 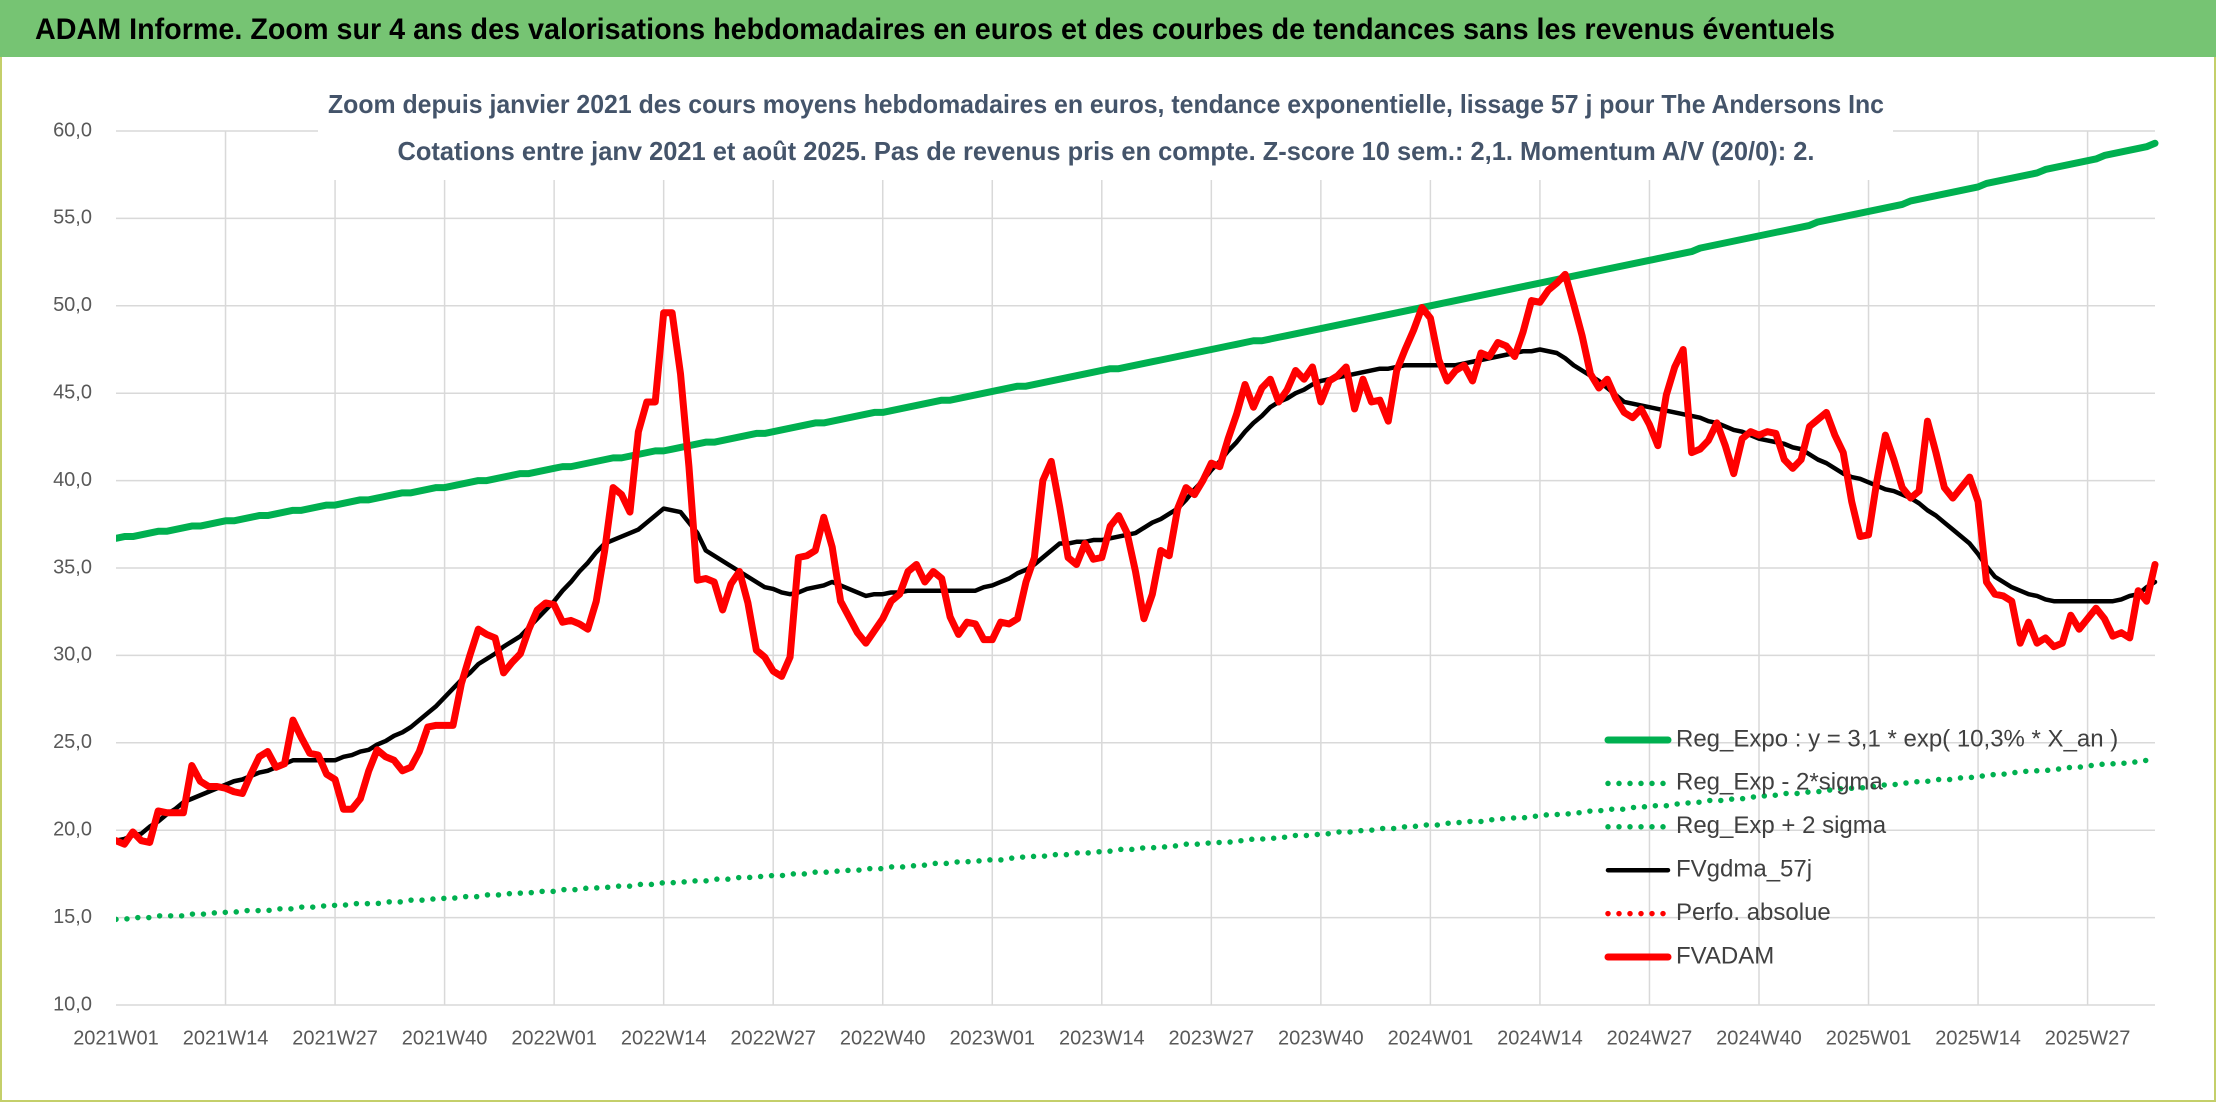 I want to click on x-tick-label: 2025W01, so click(x=1869, y=1038).